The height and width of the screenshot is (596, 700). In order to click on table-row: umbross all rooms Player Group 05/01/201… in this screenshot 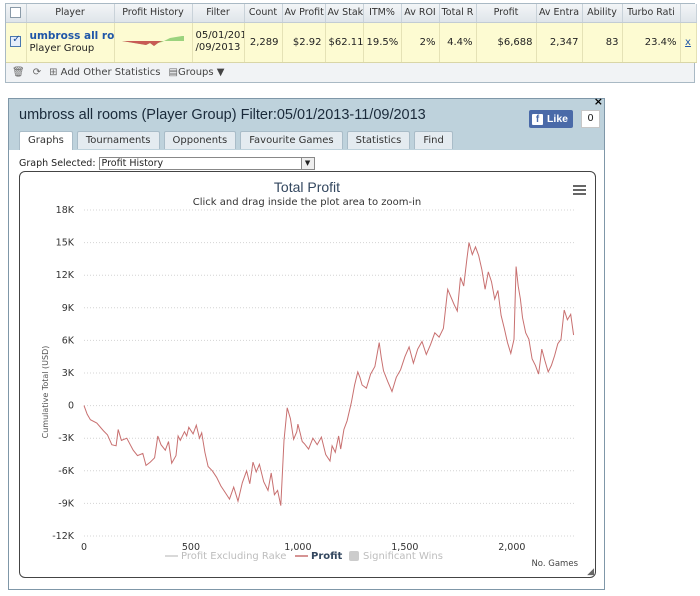, I will do `click(351, 42)`.